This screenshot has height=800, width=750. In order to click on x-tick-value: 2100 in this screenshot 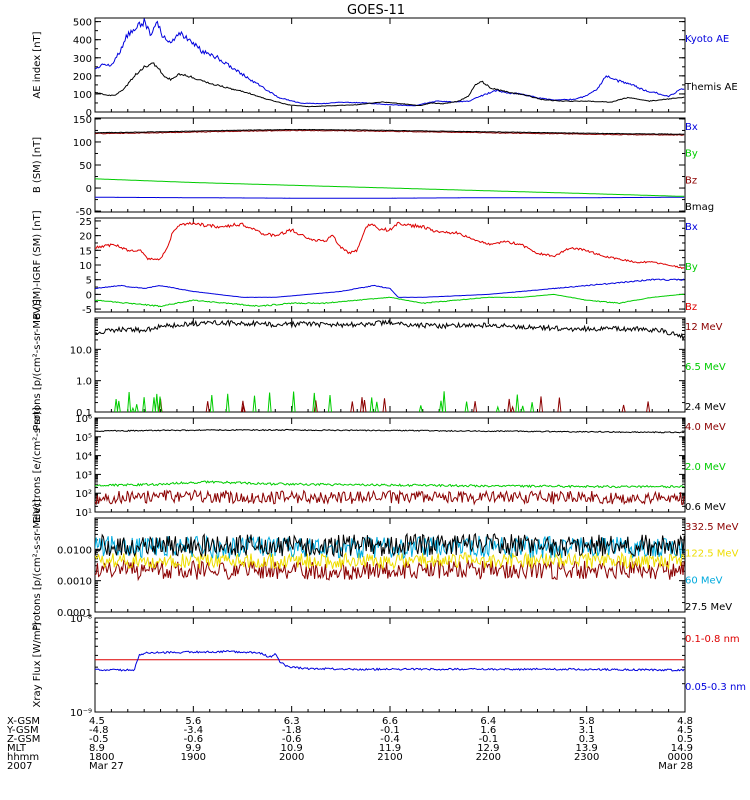, I will do `click(389, 757)`.